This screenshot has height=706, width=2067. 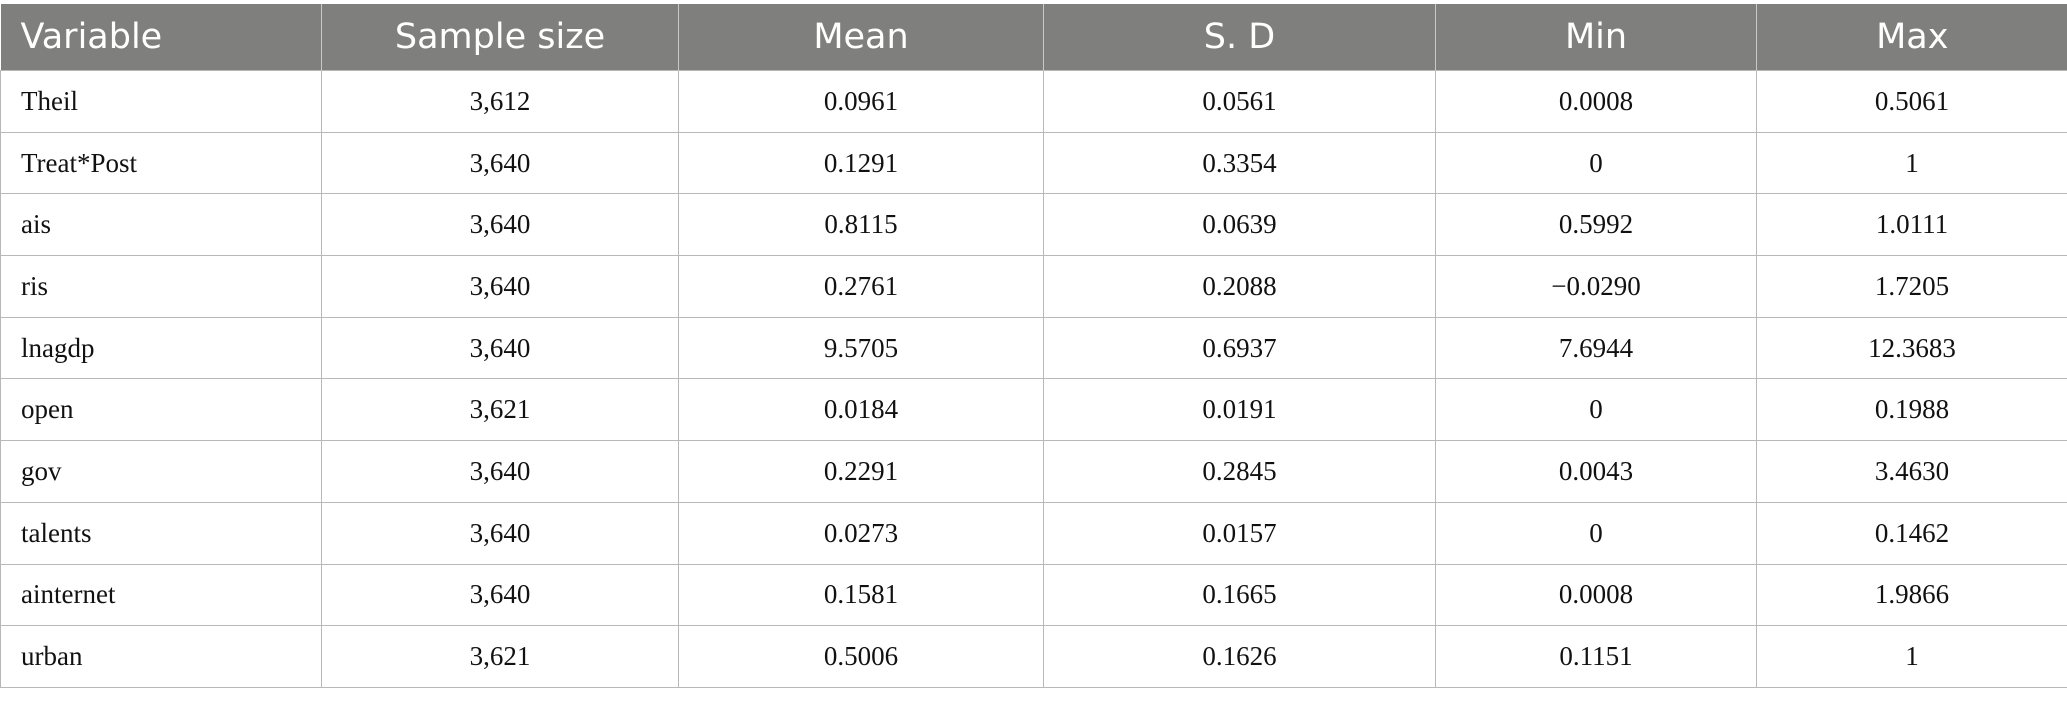 I want to click on header-mean: Mean, so click(x=861, y=37).